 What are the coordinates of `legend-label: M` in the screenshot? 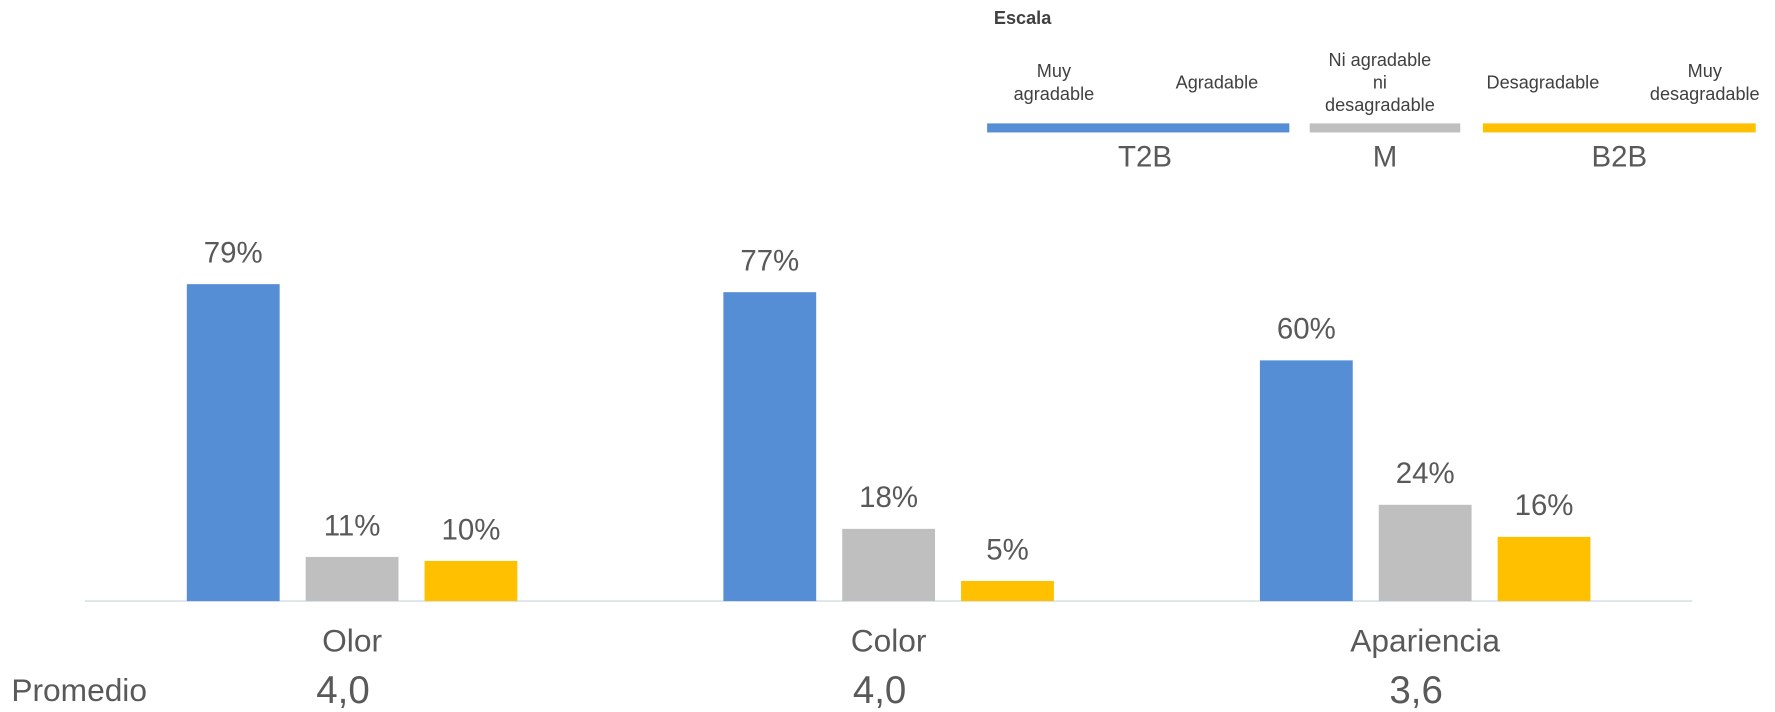 It's located at (1385, 156).